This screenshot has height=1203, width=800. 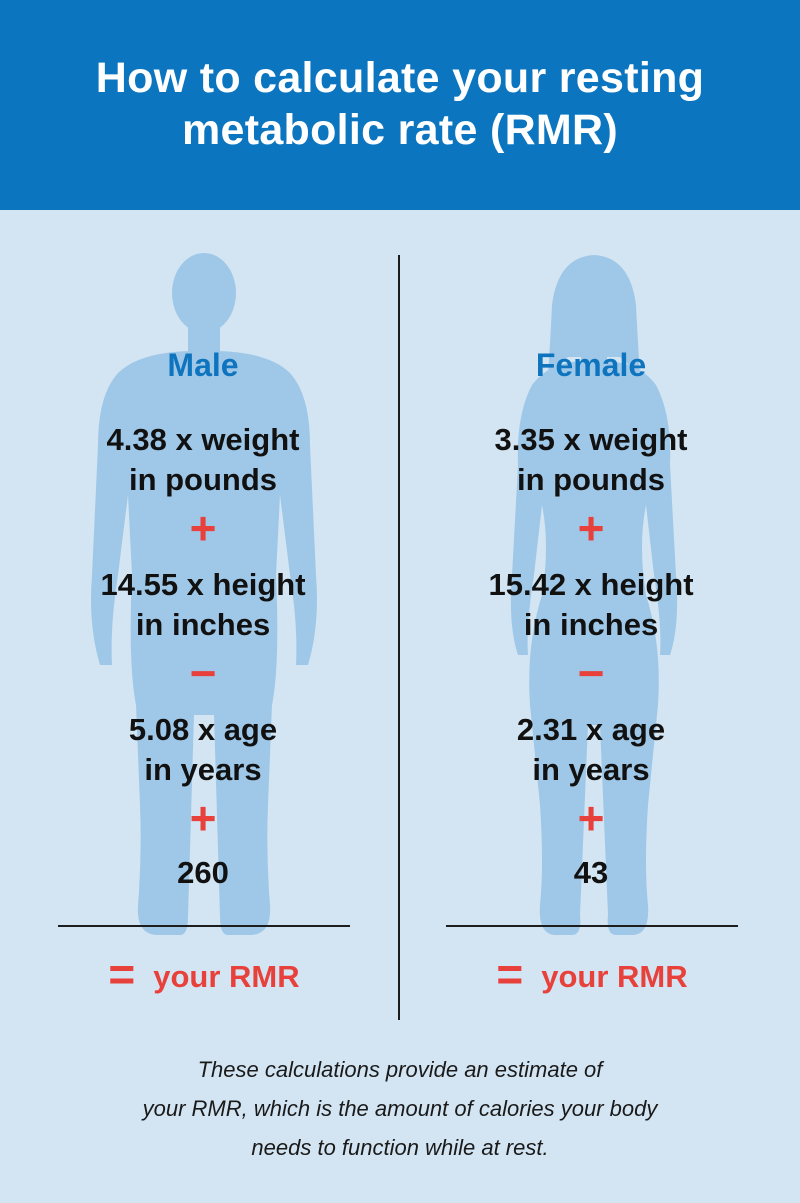 I want to click on female-age-line-2: in years, so click(x=591, y=769).